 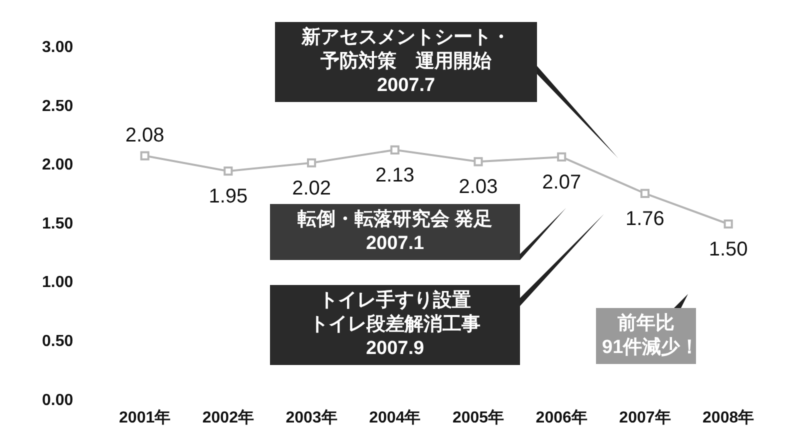 What do you see at coordinates (145, 417) in the screenshot?
I see `x-tick-label: 2001年` at bounding box center [145, 417].